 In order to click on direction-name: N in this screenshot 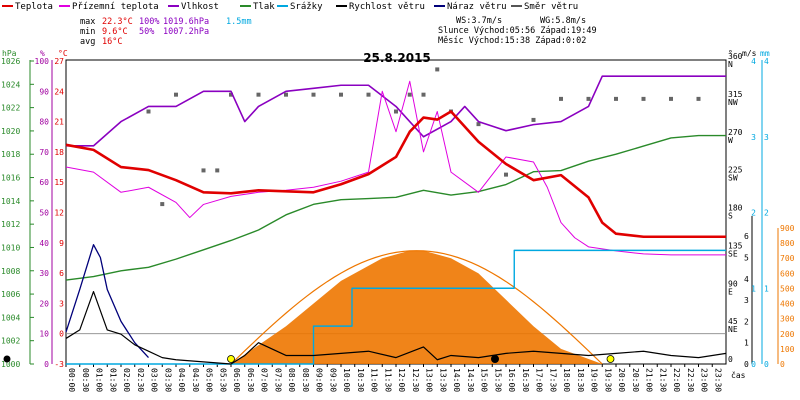, I will do `click(730, 64)`.